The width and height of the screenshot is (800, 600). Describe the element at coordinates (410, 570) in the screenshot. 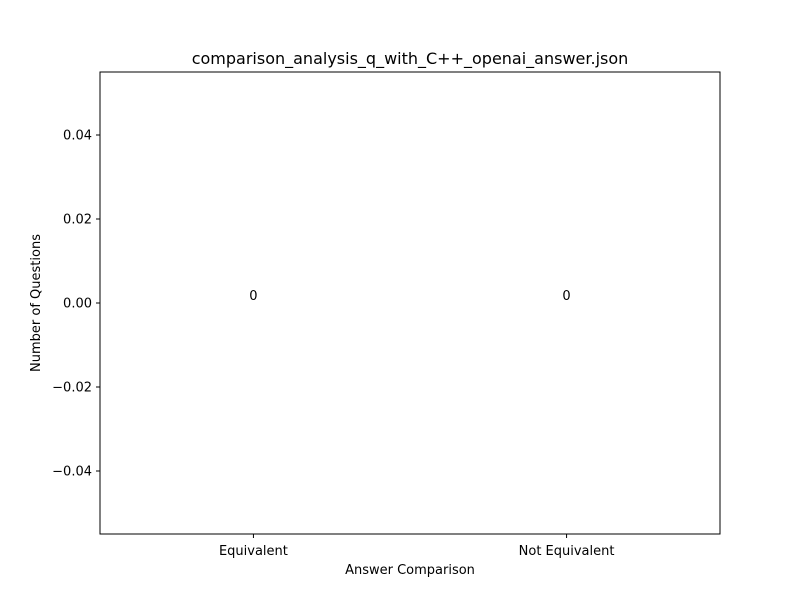

I see `x-axis-label: Answer Comparison` at that location.